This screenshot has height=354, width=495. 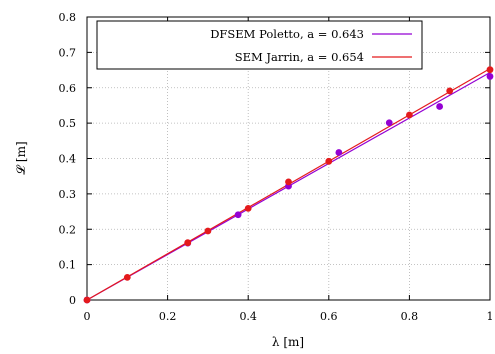 What do you see at coordinates (490, 316) in the screenshot?
I see `x-tick-label: 1` at bounding box center [490, 316].